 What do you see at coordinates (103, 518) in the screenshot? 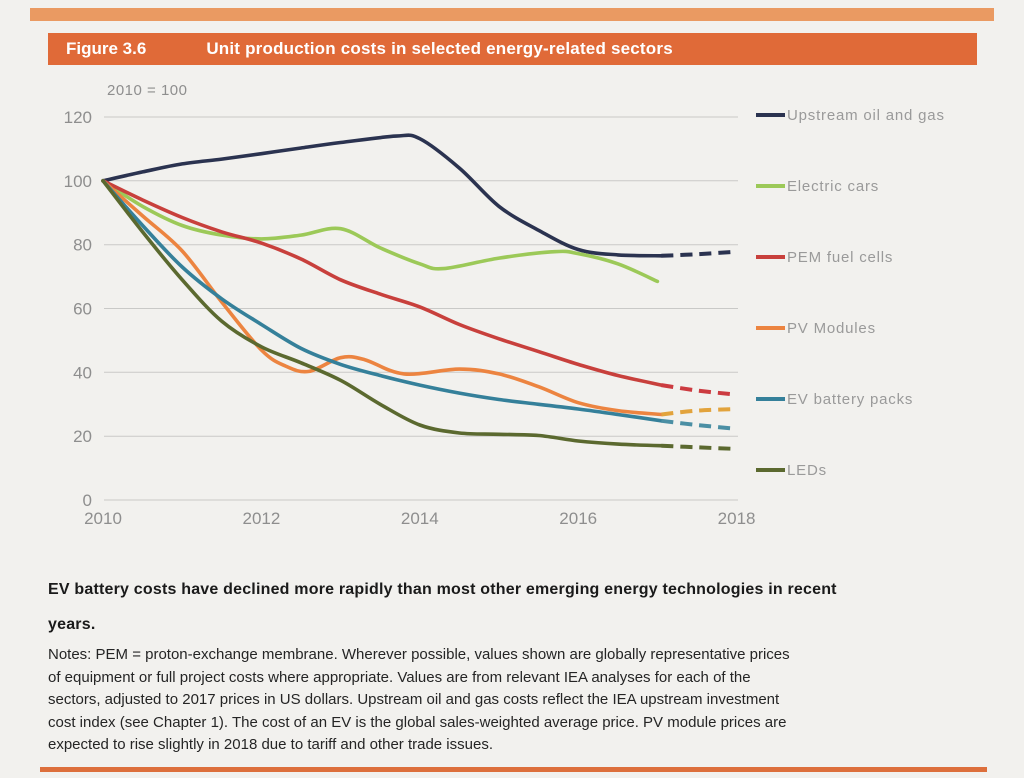
I see `x-tick-label: 2010` at bounding box center [103, 518].